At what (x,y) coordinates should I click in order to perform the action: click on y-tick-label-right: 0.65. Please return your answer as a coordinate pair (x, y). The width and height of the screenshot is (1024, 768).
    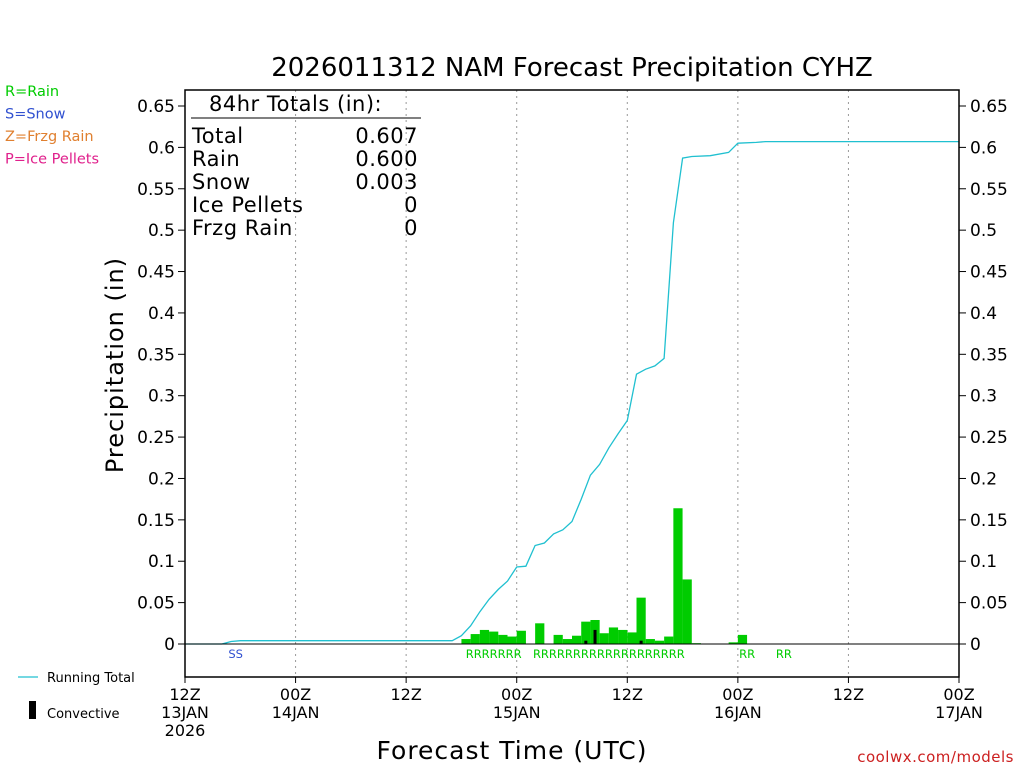
    Looking at the image, I should click on (989, 107).